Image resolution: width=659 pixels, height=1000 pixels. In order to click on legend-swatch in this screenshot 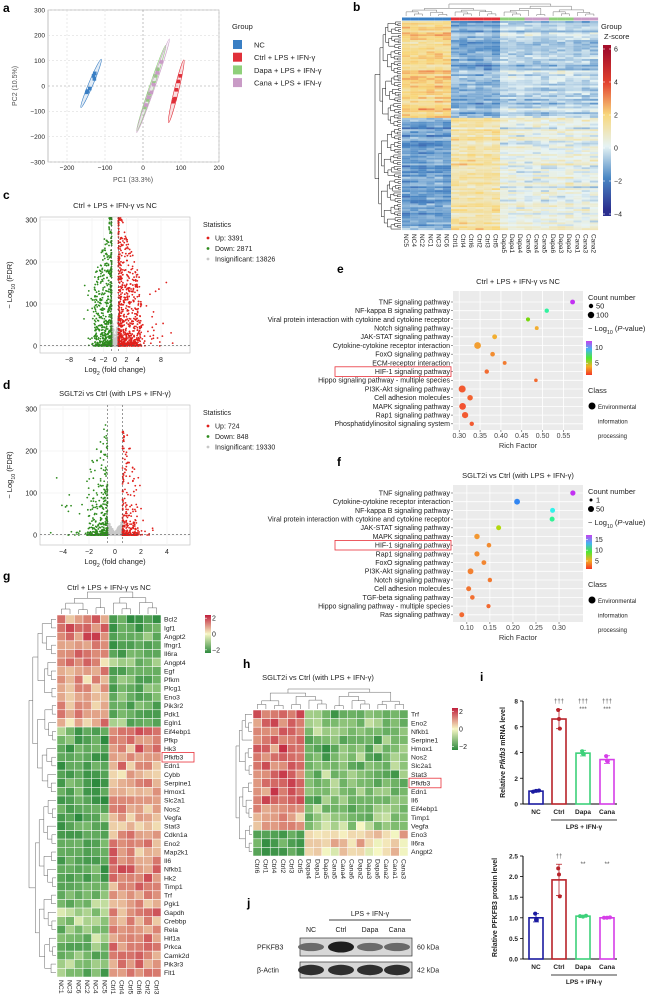, I will do `click(237, 70)`.